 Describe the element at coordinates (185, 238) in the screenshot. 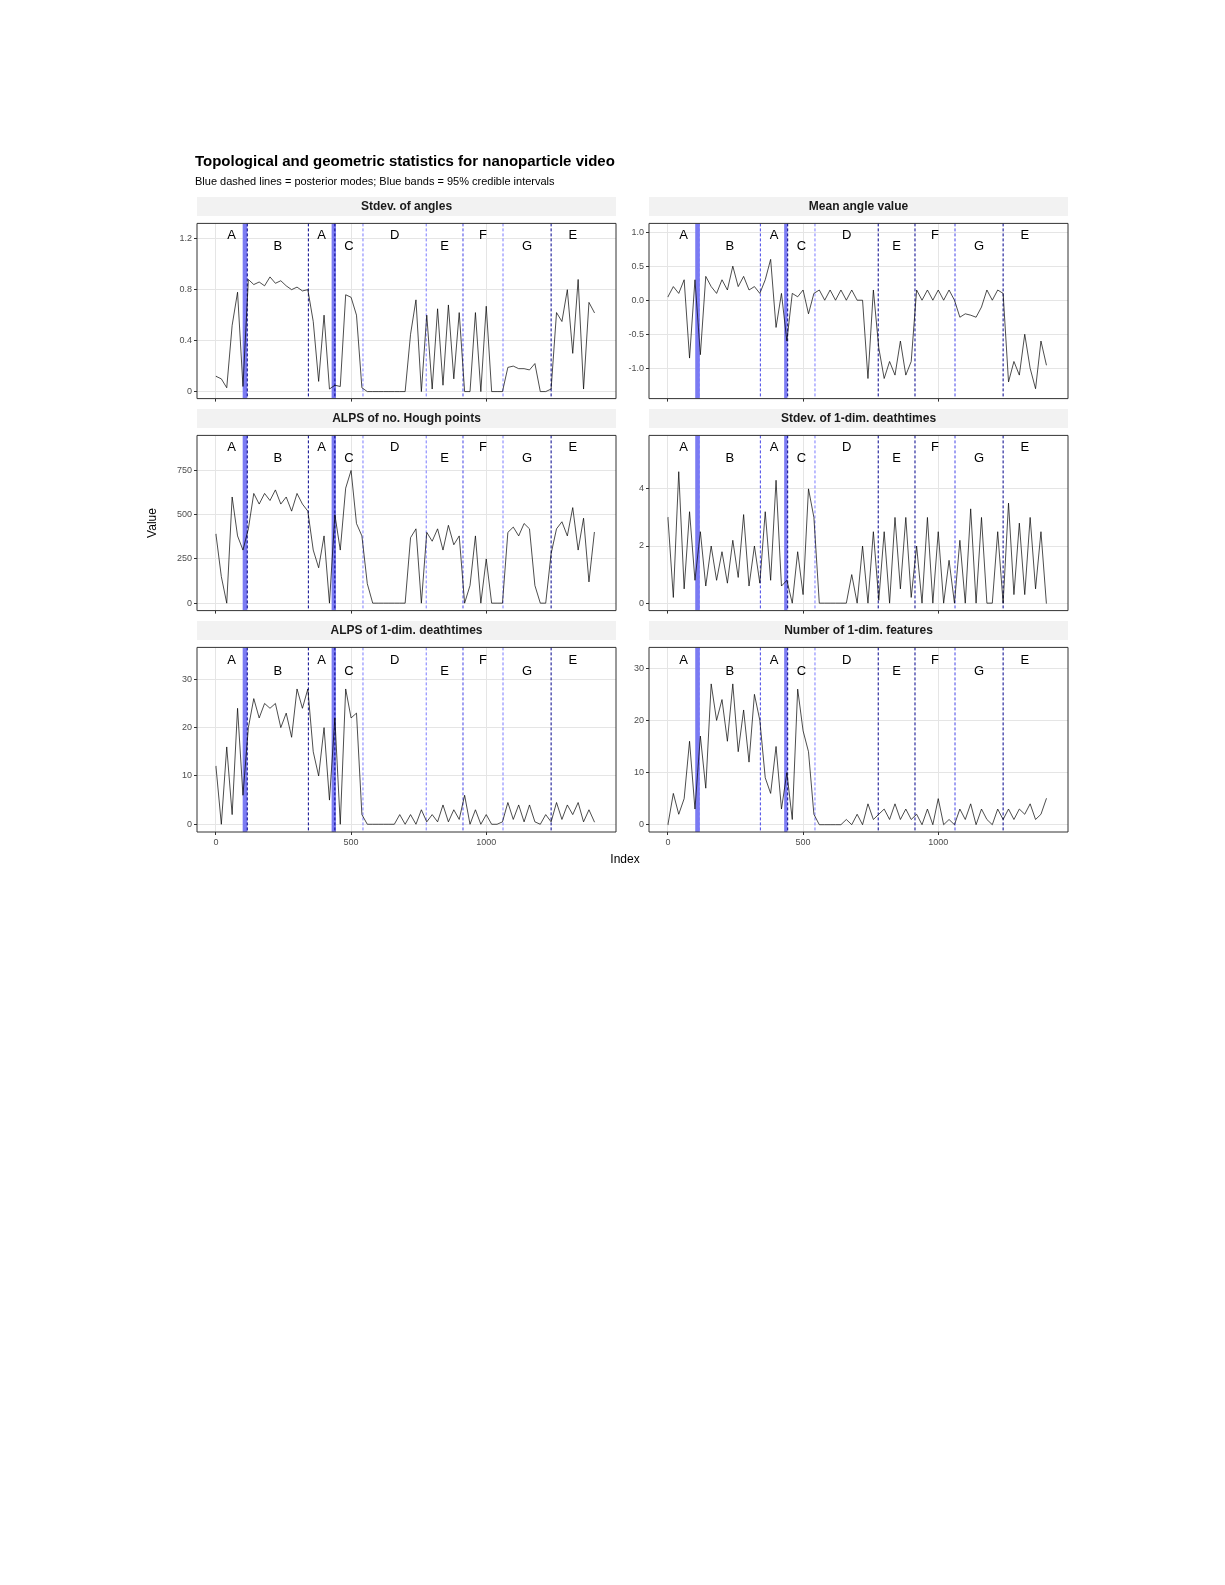

I see `y-tick-label: 1.2` at that location.